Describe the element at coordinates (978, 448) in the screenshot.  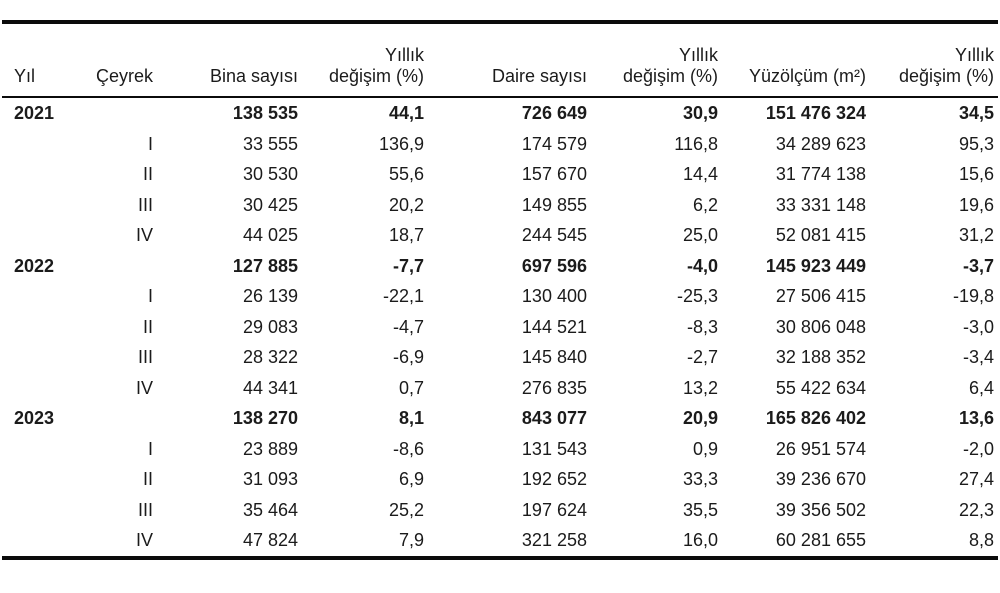
I see `cell-yillik-degisim-yuzolcum: -2,0` at that location.